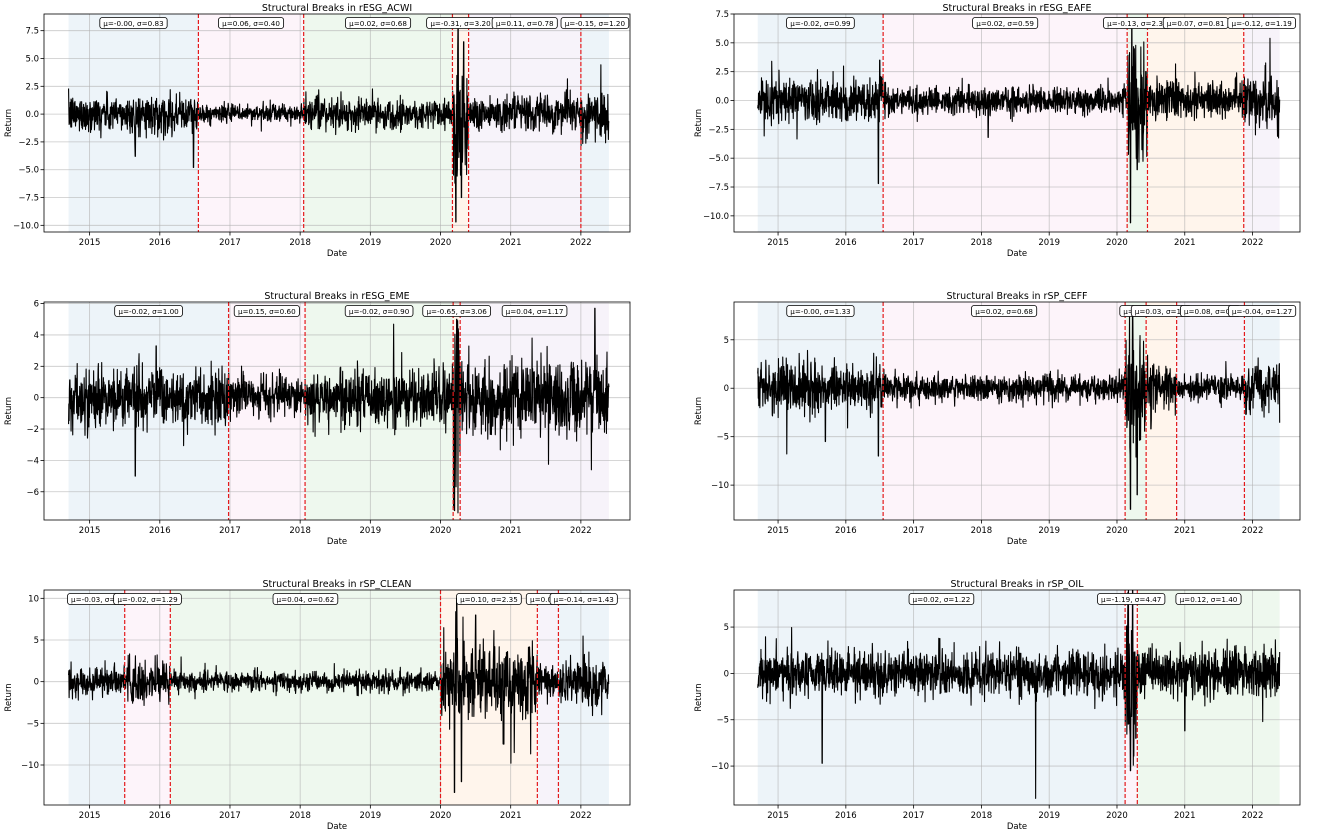 This screenshot has width=1325, height=832. I want to click on segment-label-text: μ=-0.13, σ=2.36, so click(1137, 23).